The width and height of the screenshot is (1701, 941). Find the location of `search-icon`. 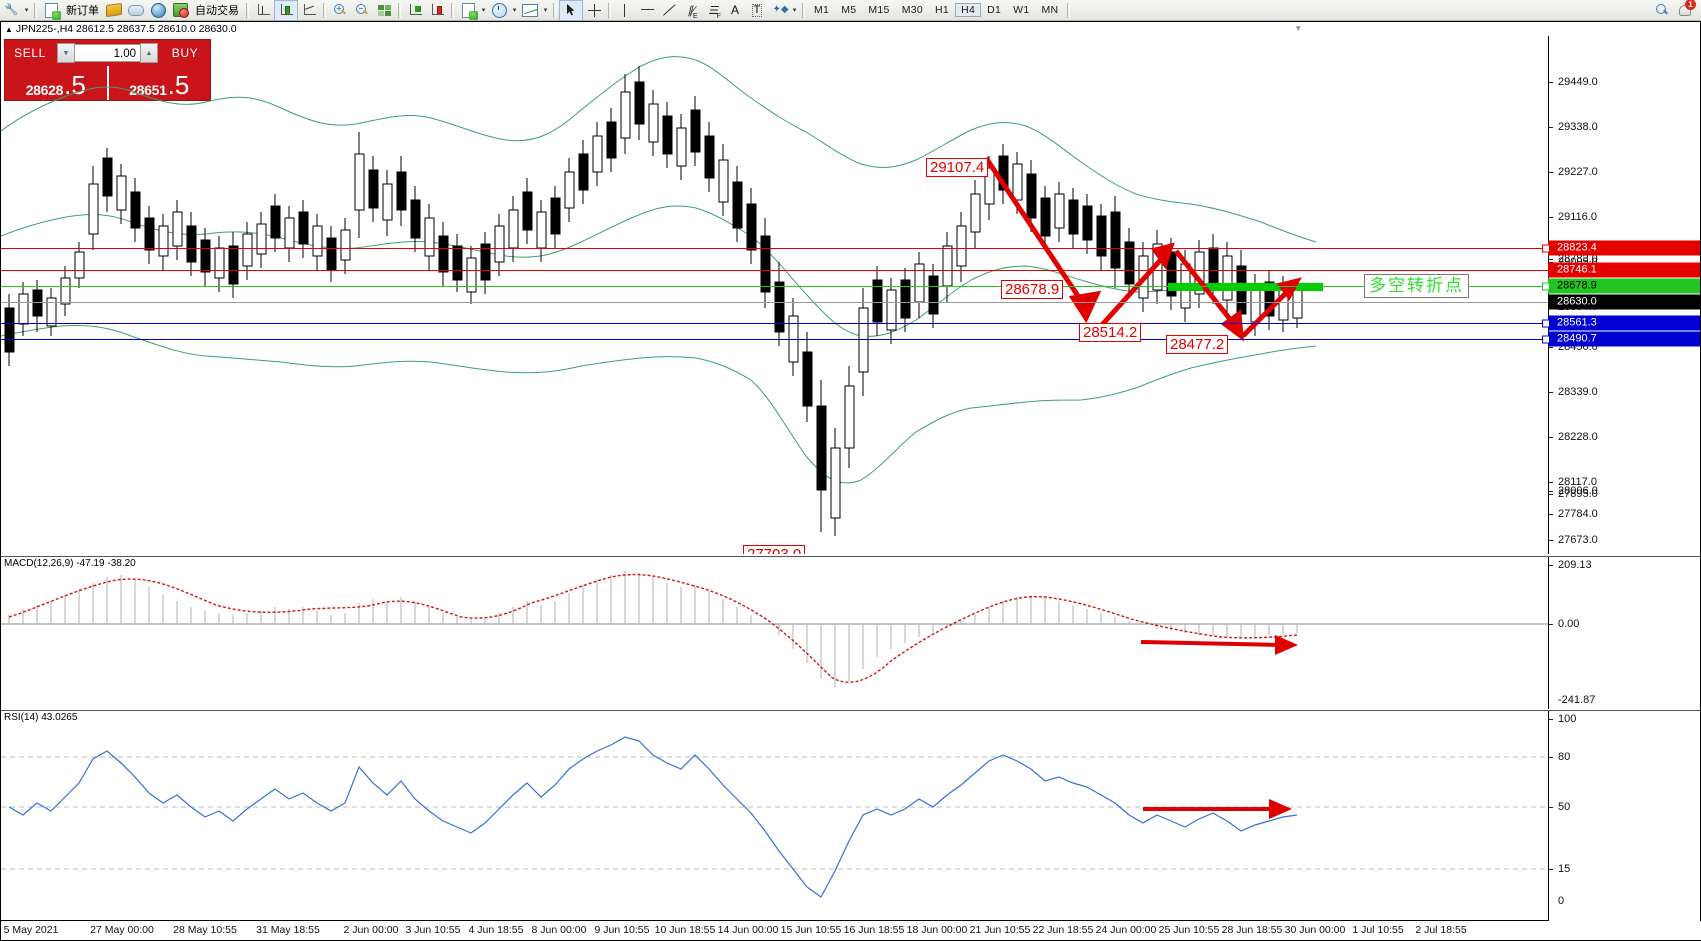

search-icon is located at coordinates (1662, 10).